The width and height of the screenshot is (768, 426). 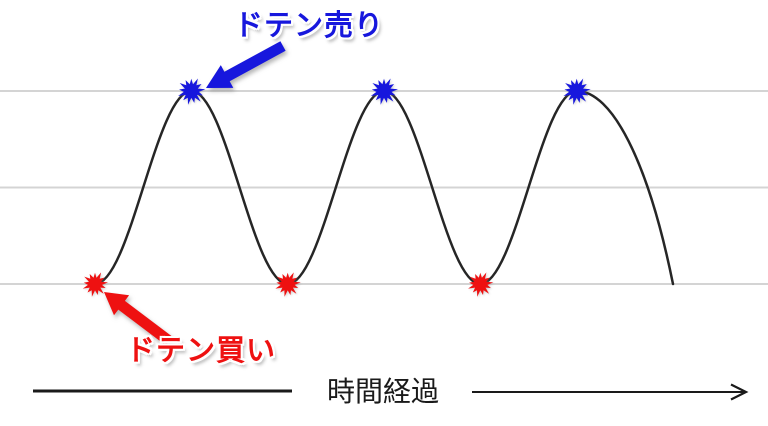 I want to click on buy-arrow-icon, so click(x=138, y=319).